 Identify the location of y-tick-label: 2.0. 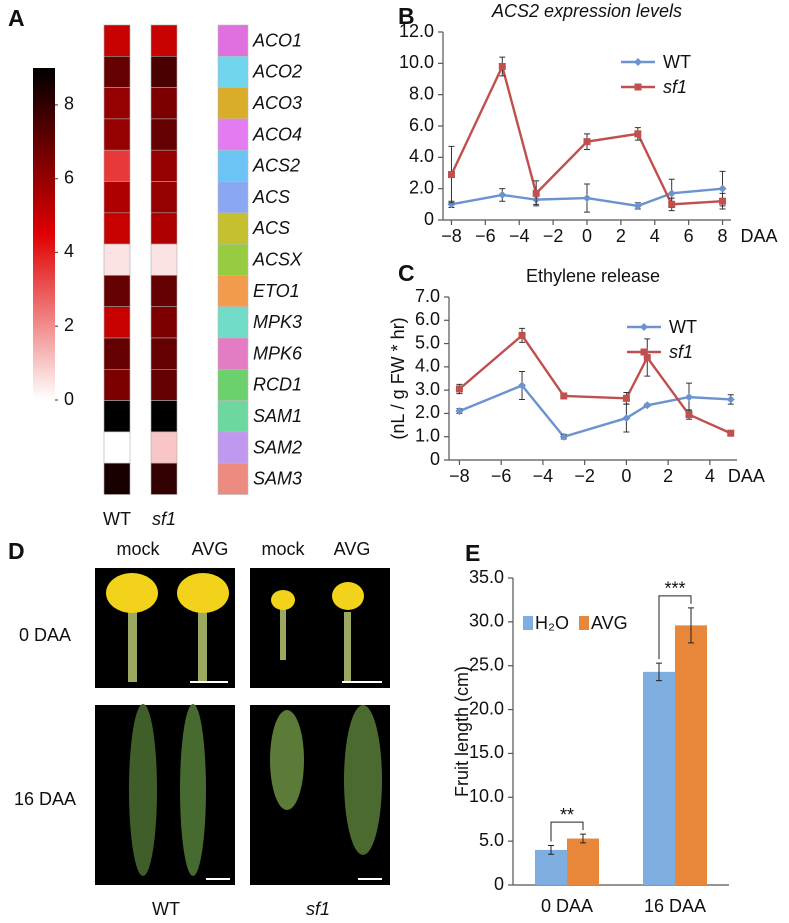
(421, 187).